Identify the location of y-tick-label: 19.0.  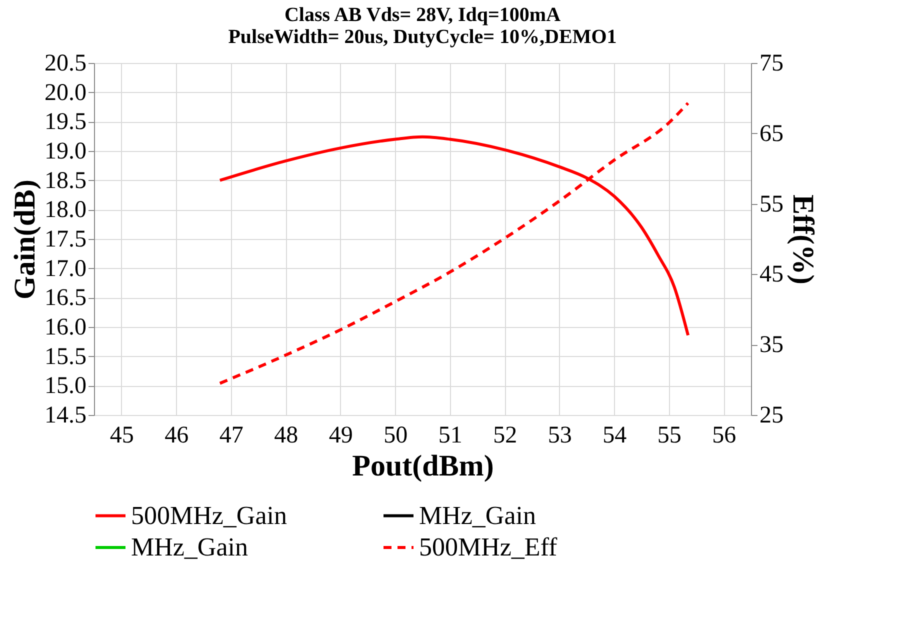
(65, 151).